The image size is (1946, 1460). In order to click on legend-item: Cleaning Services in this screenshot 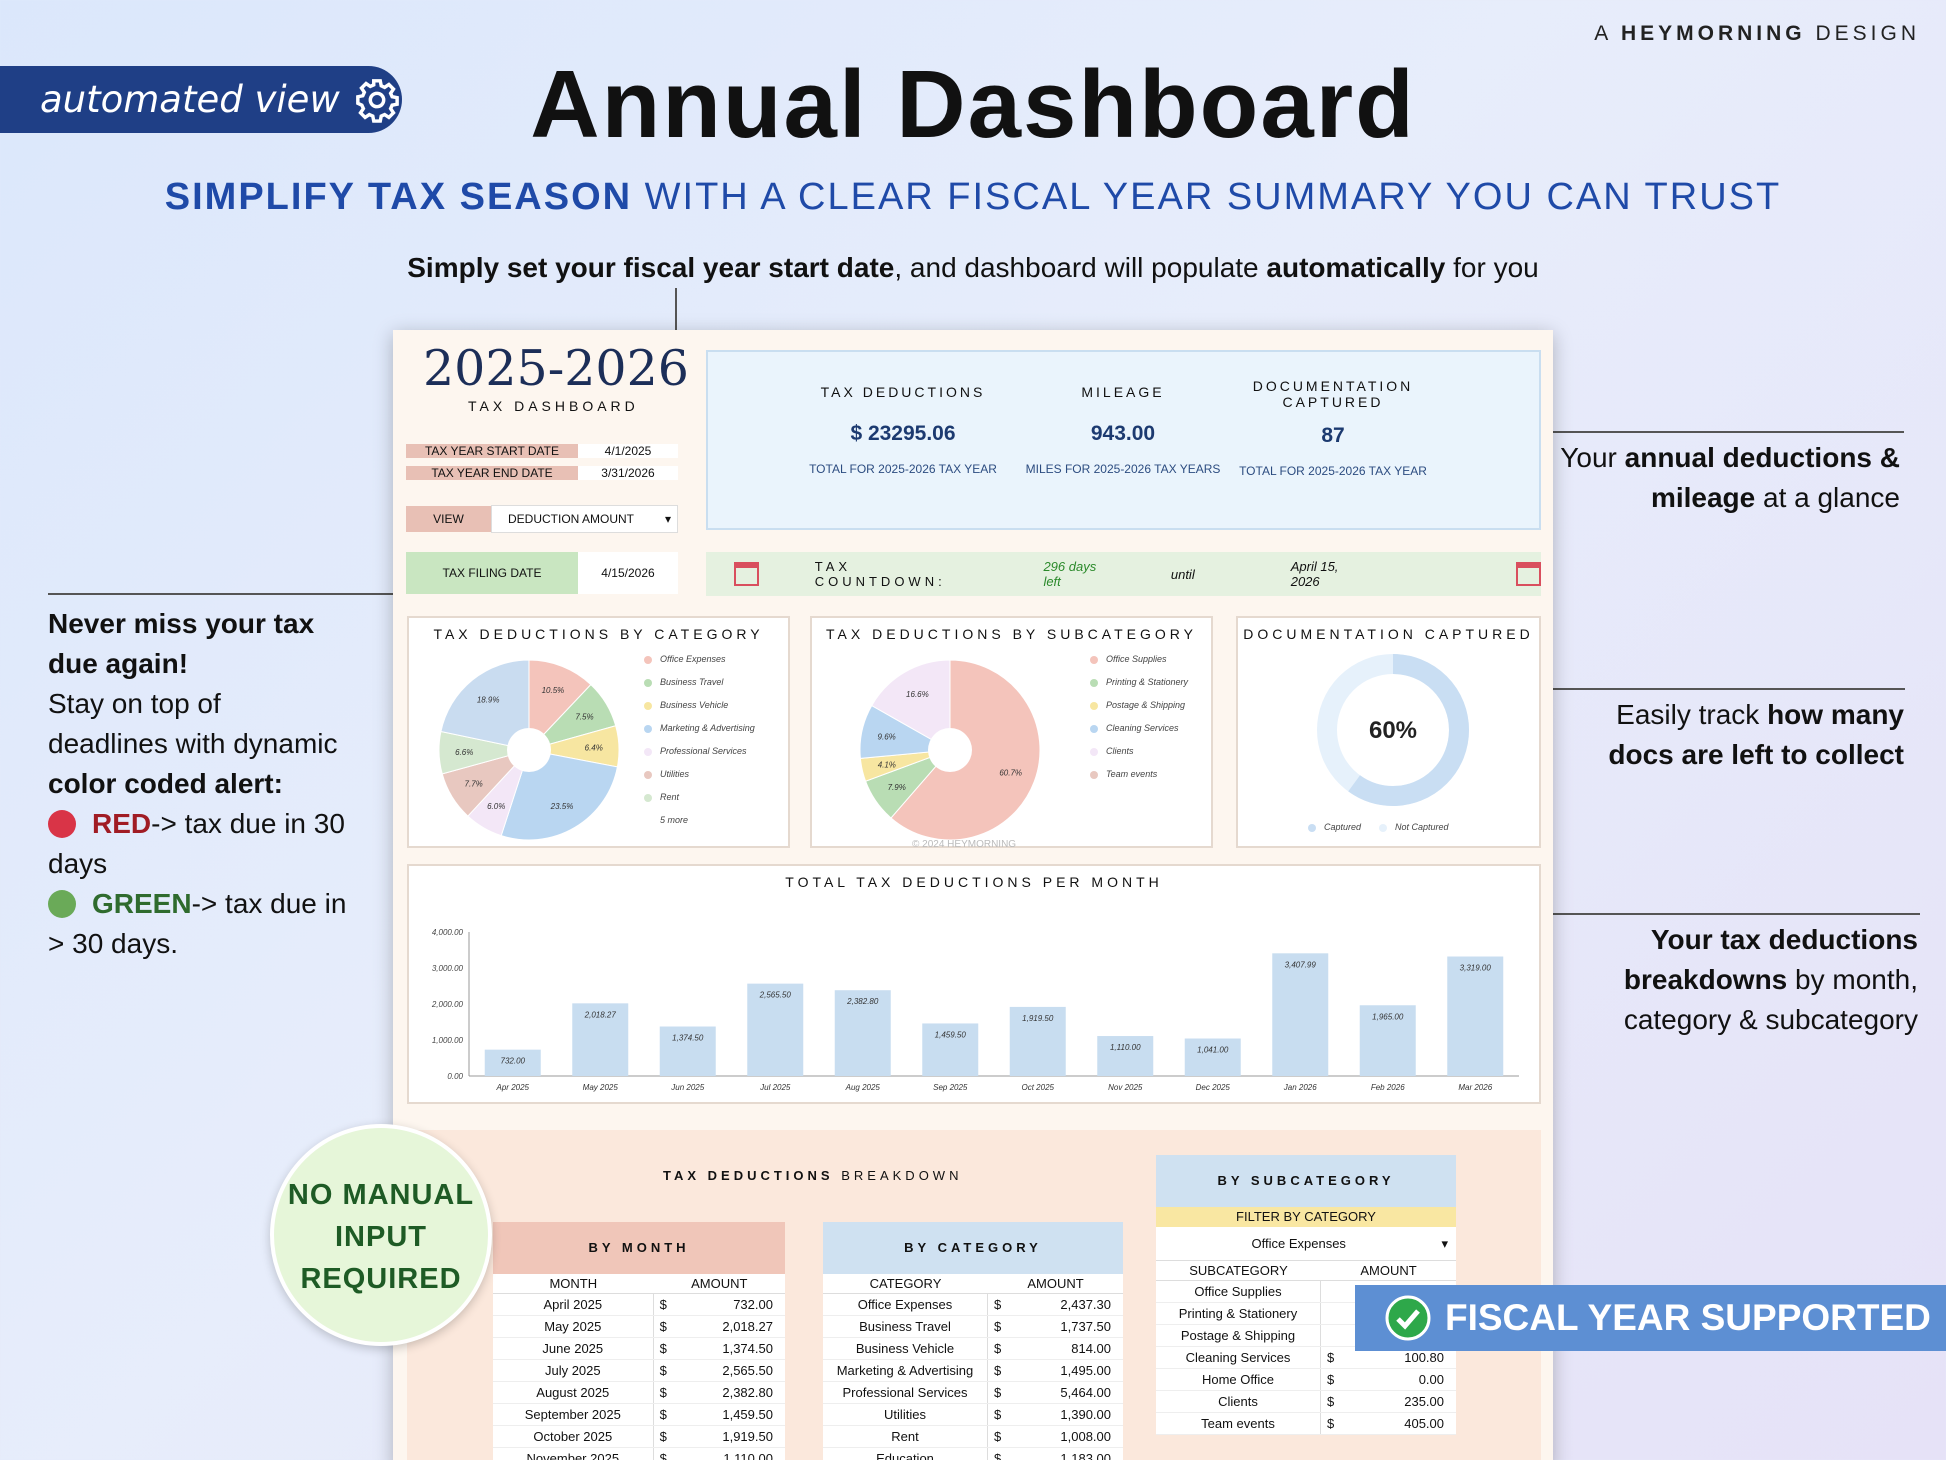, I will do `click(1139, 728)`.